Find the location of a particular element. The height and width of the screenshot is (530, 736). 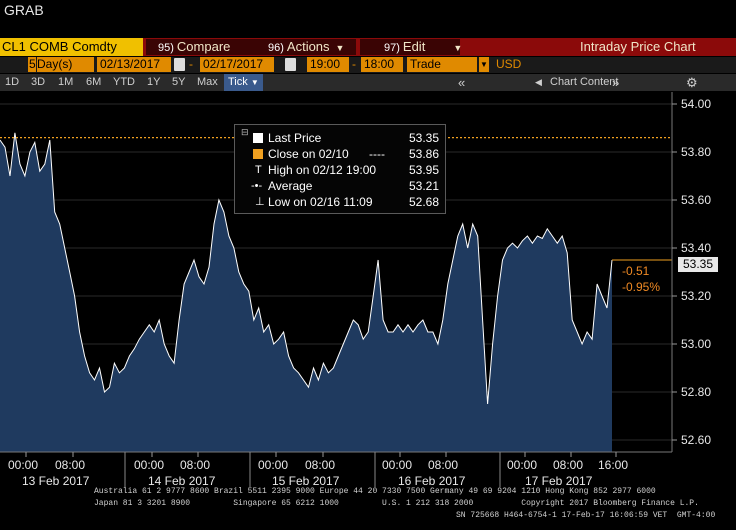

y-tick-label: 53.00 is located at coordinates (696, 344).